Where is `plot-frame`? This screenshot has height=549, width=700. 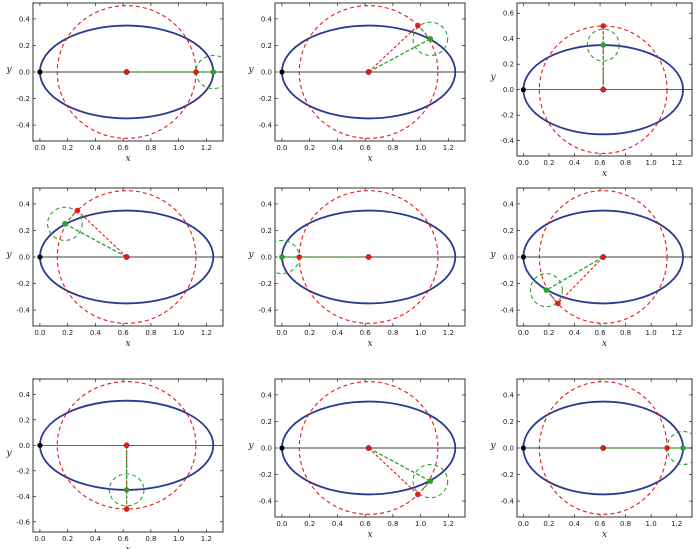 plot-frame is located at coordinates (604, 79).